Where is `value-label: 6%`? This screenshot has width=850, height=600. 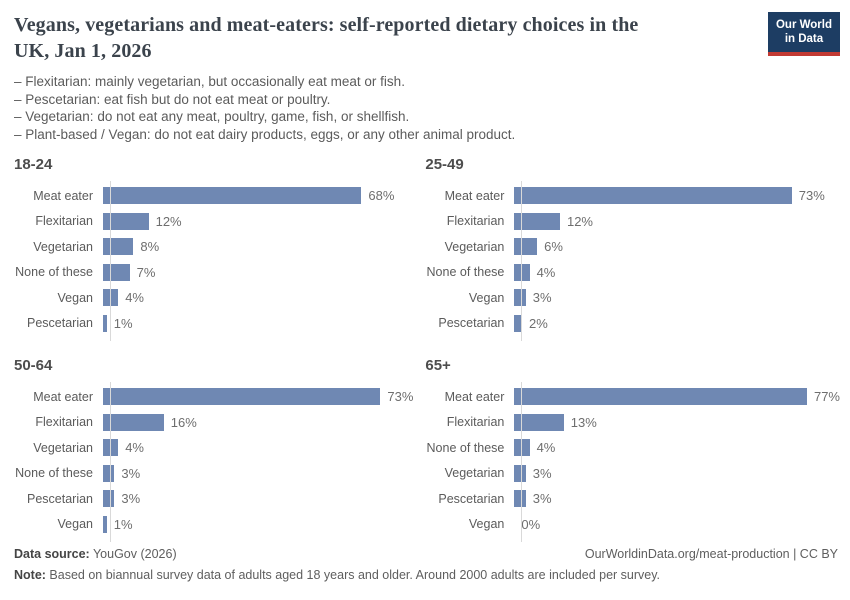
value-label: 6% is located at coordinates (553, 247).